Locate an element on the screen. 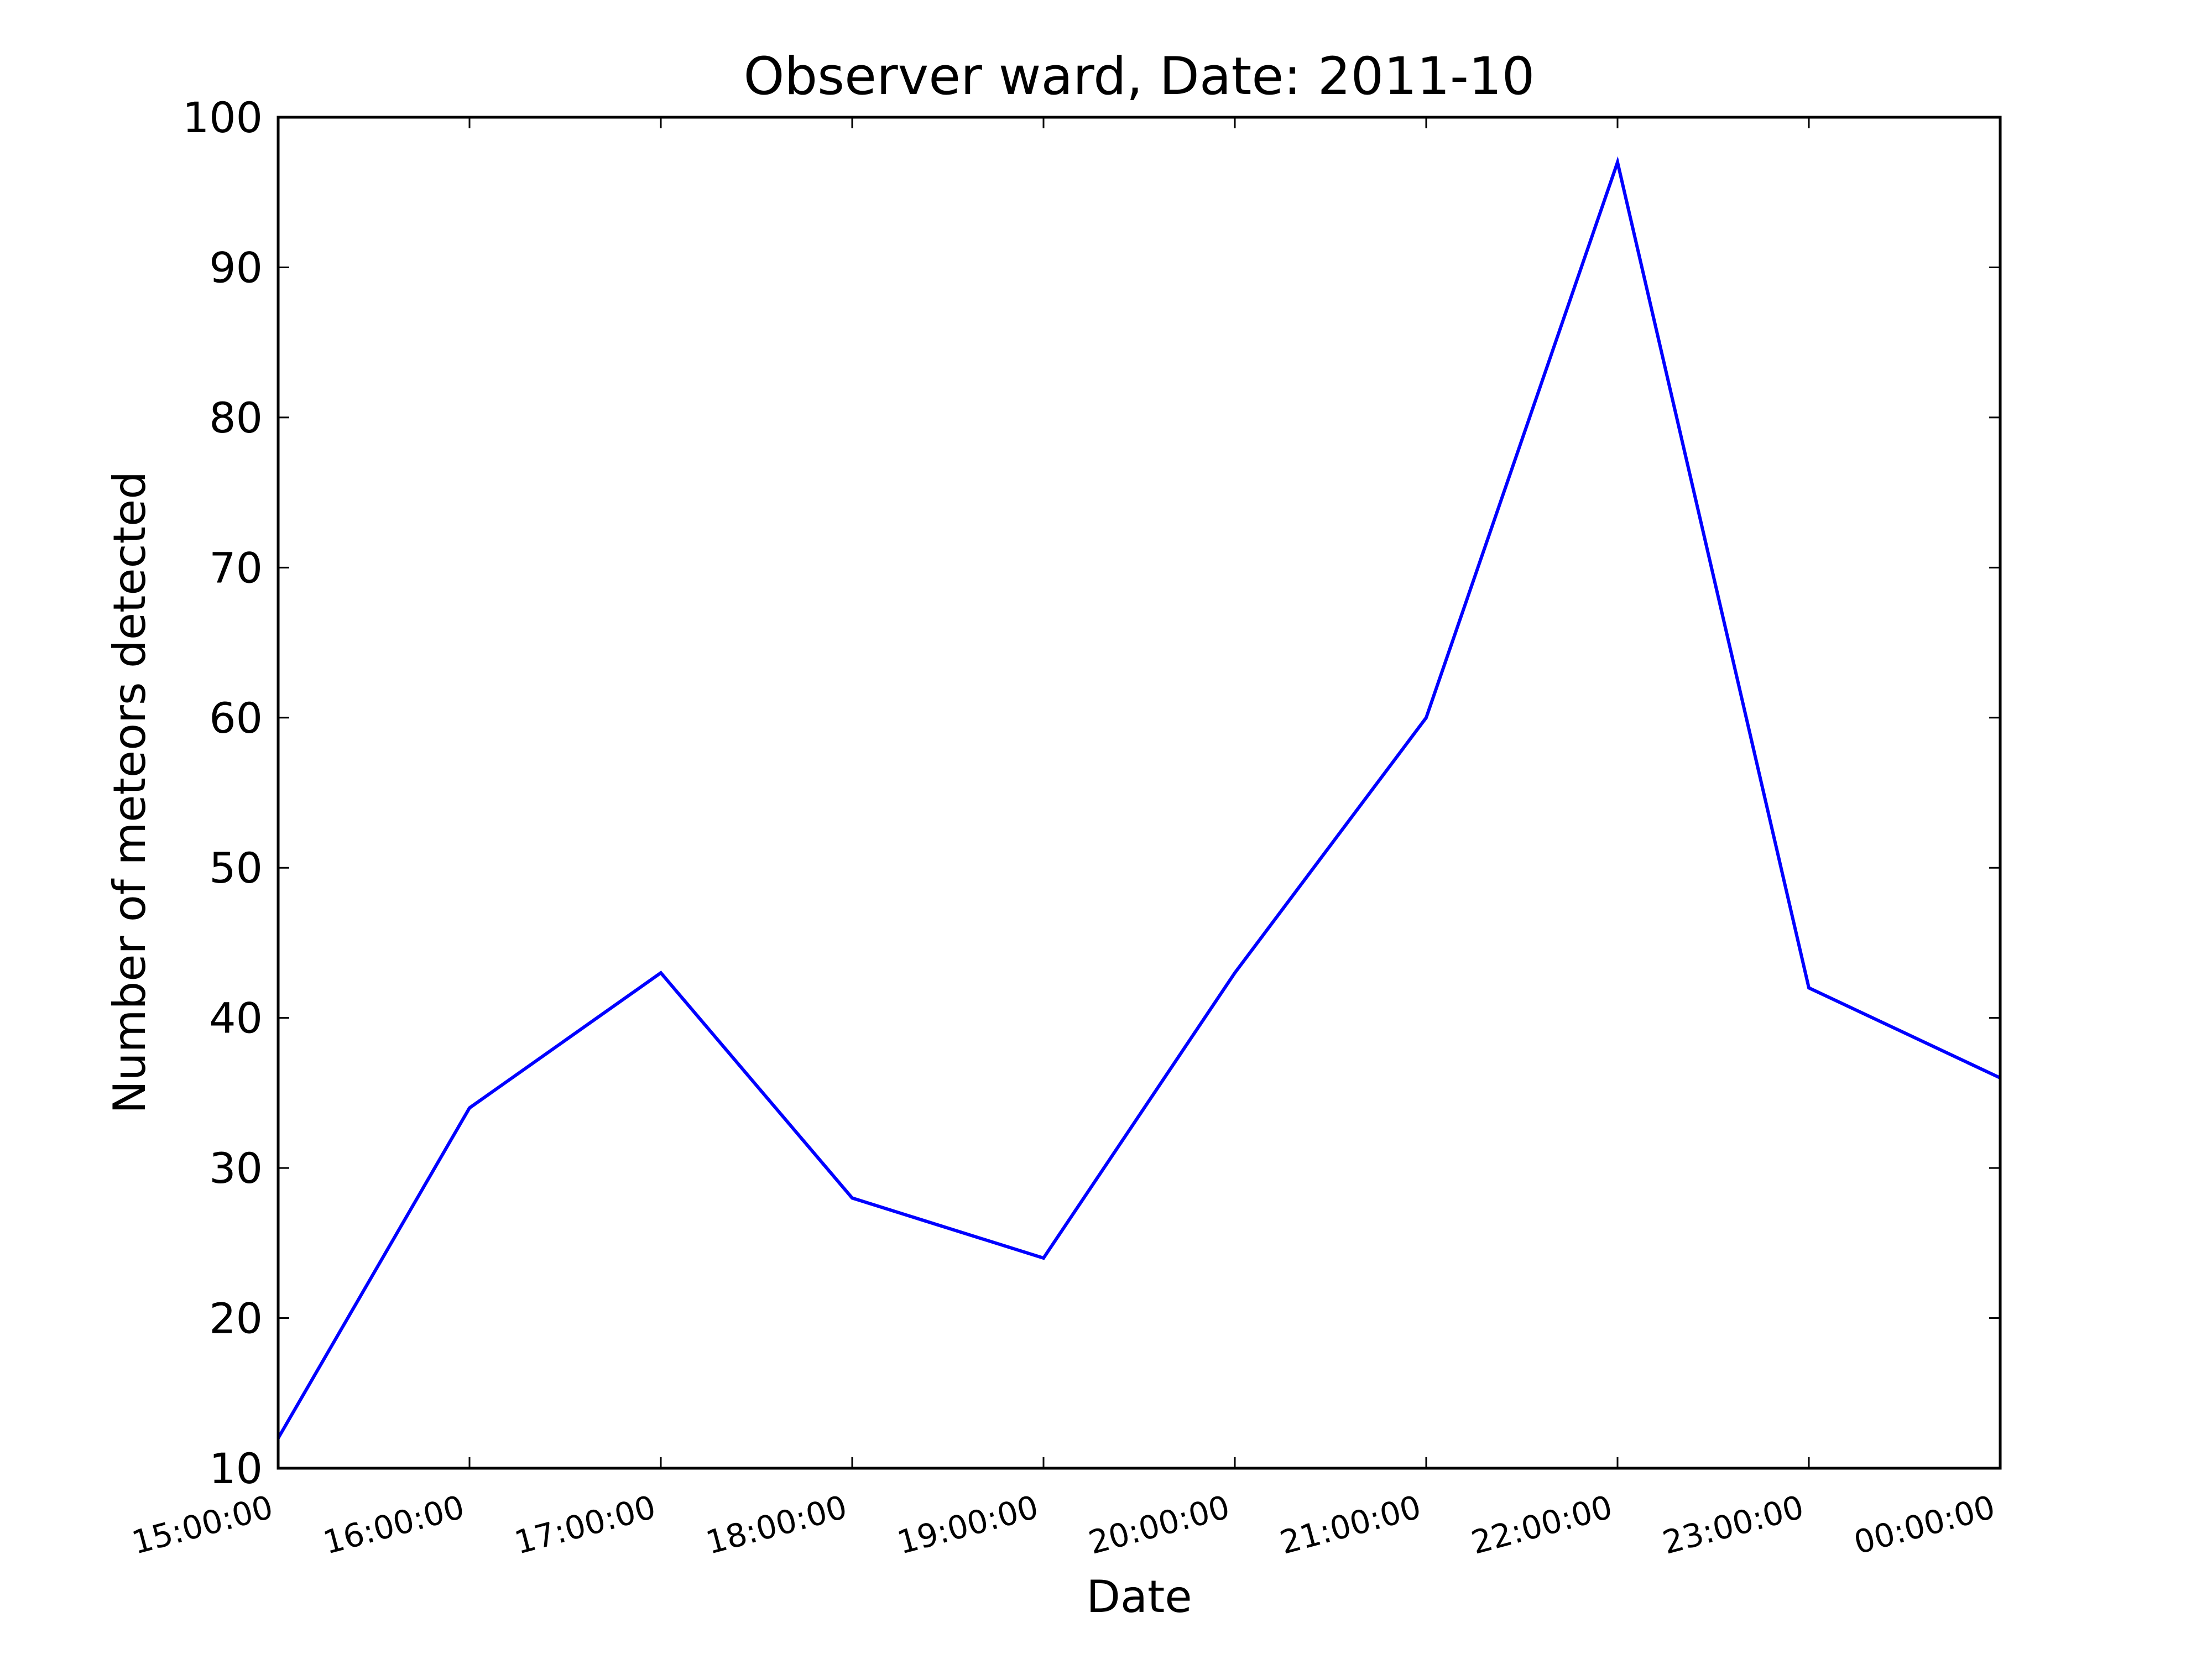 Image resolution: width=2212 pixels, height=1659 pixels. y-tick-label: 70 is located at coordinates (236, 568).